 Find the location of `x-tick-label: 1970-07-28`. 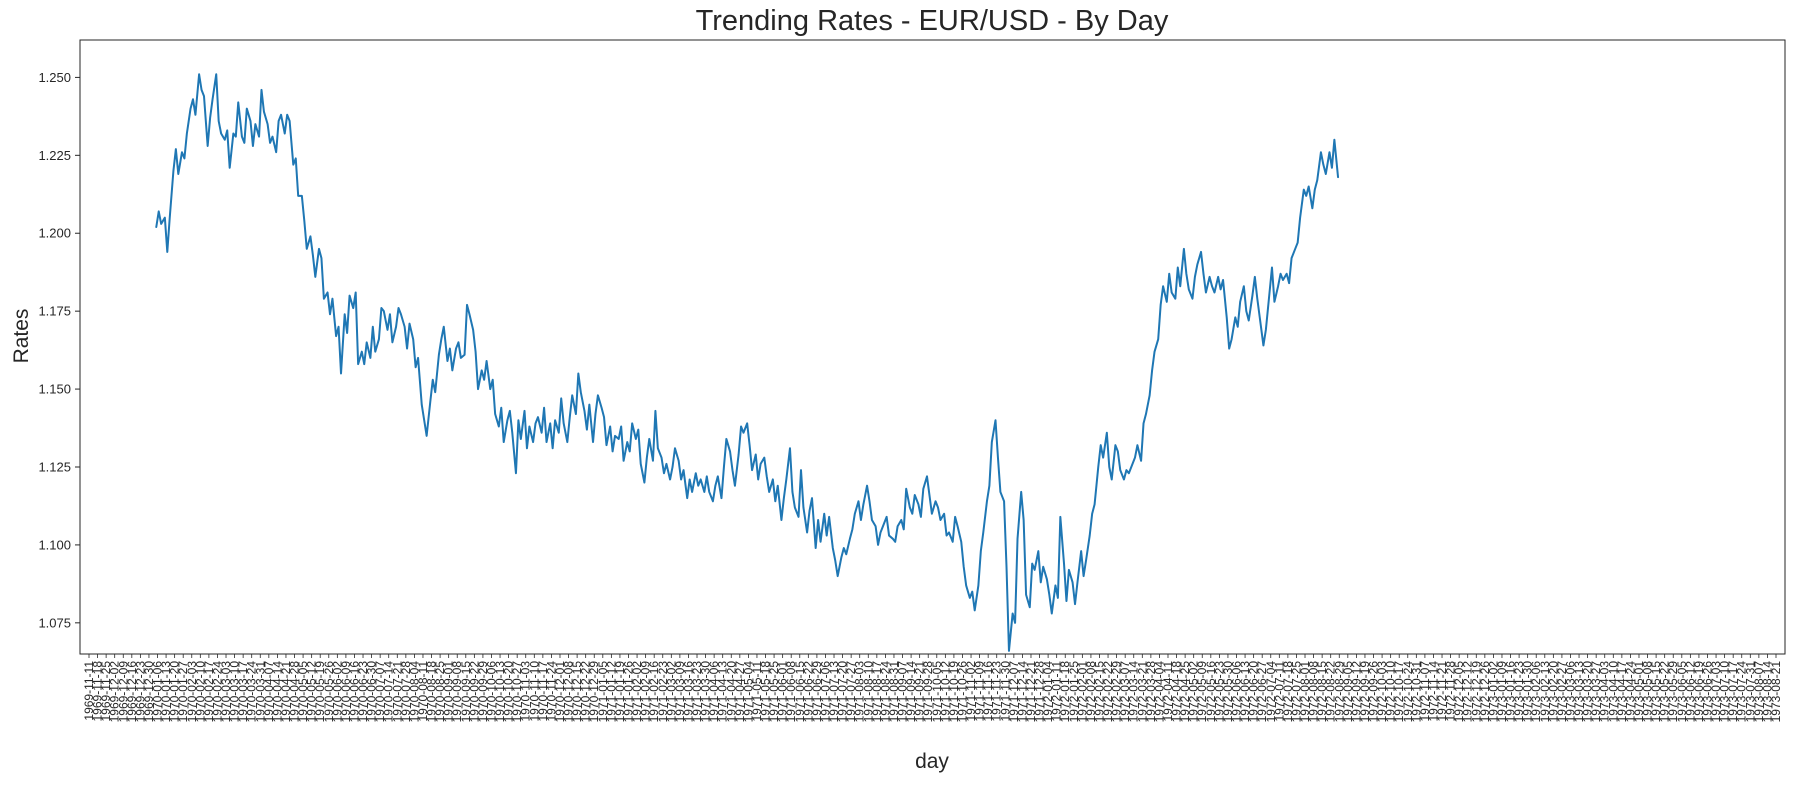

x-tick-label: 1970-07-28 is located at coordinates (406, 692).